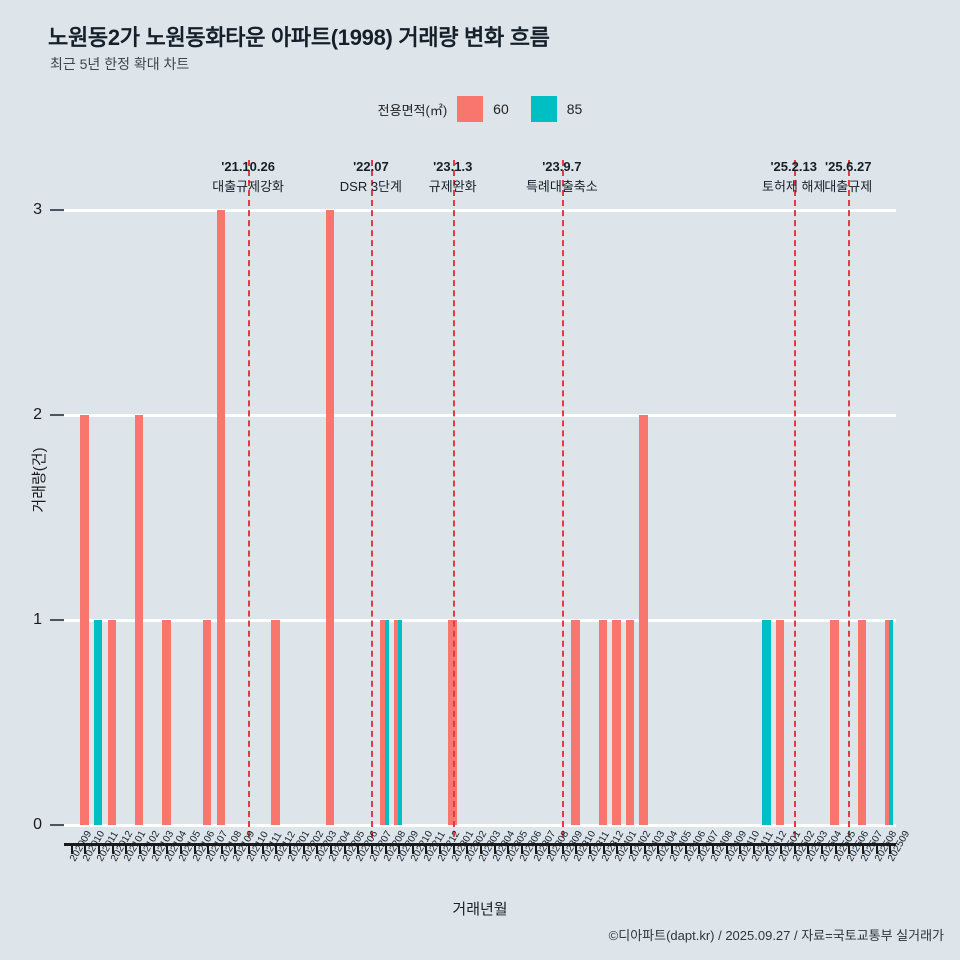 Image resolution: width=960 pixels, height=960 pixels. I want to click on event-date: '23.9.7, so click(562, 166).